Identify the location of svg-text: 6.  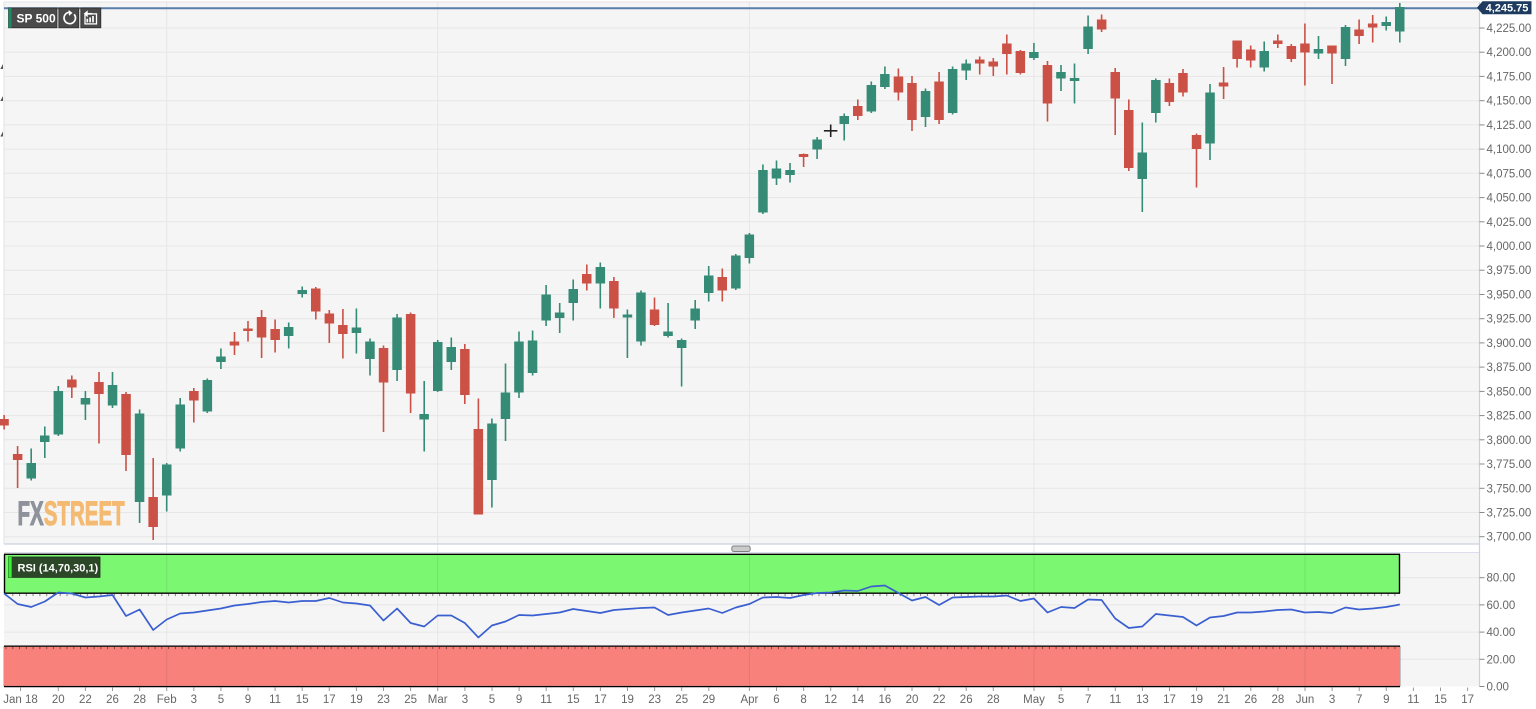
(776, 700).